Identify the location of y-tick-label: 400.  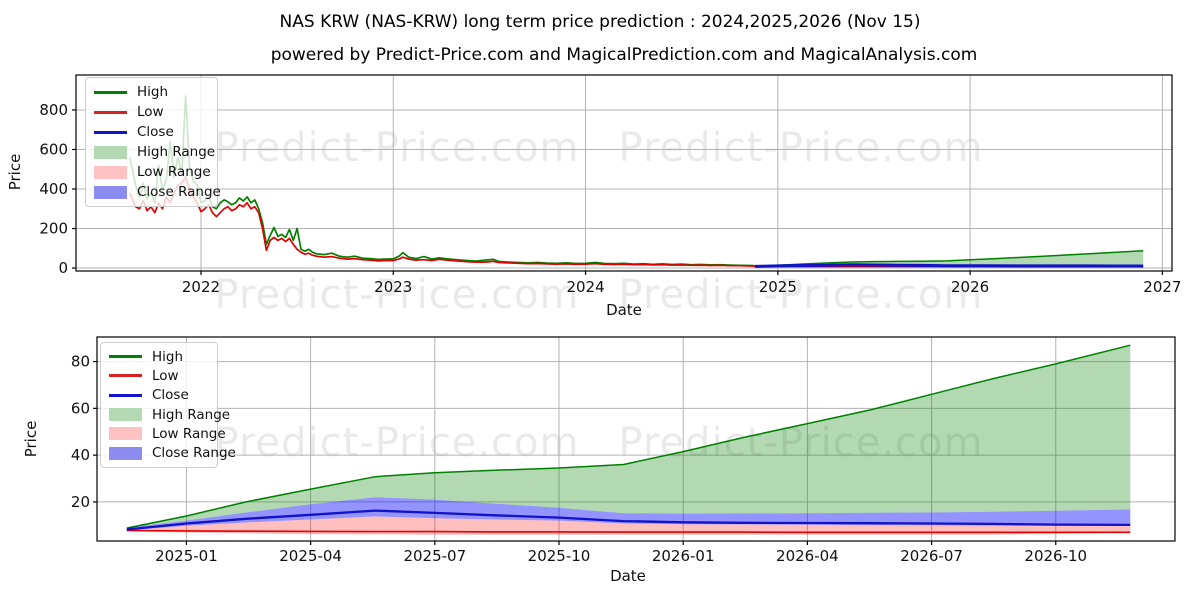
(53, 189).